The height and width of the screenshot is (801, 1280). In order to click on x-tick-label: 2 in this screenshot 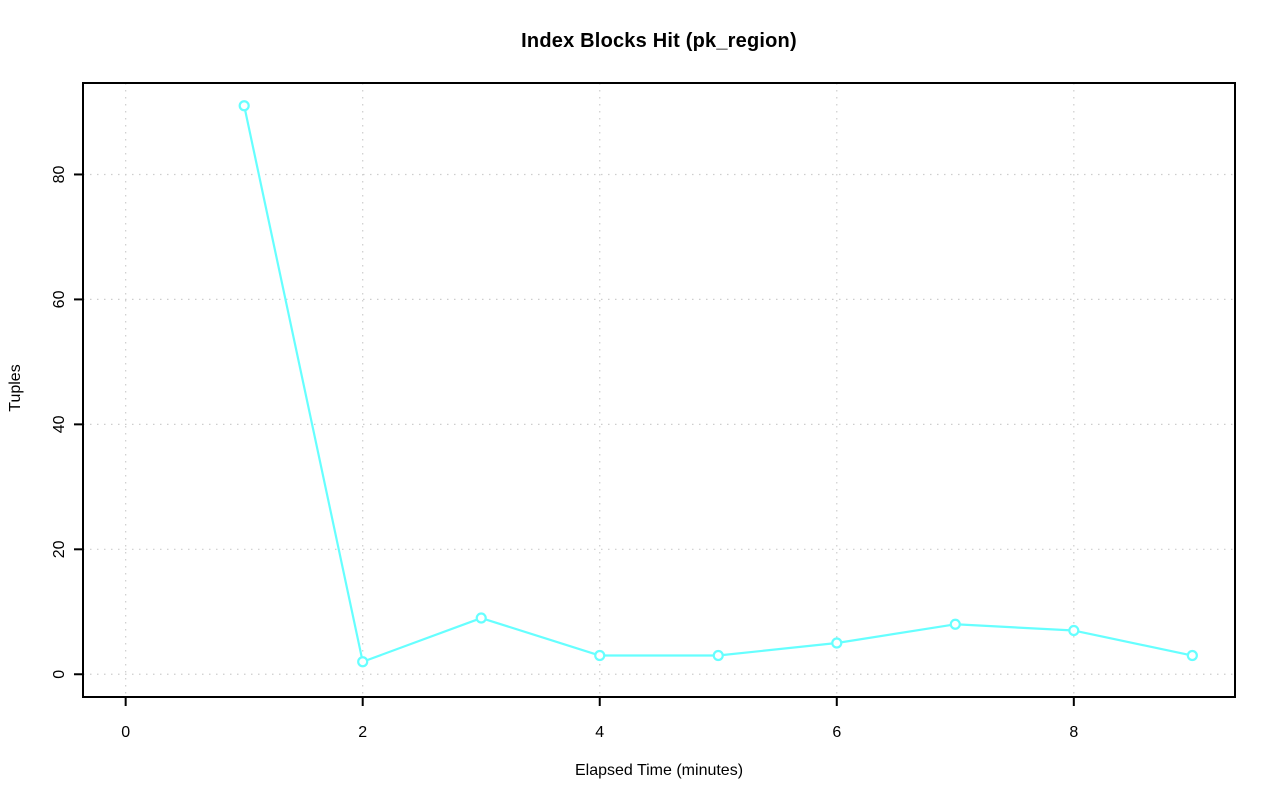, I will do `click(362, 732)`.